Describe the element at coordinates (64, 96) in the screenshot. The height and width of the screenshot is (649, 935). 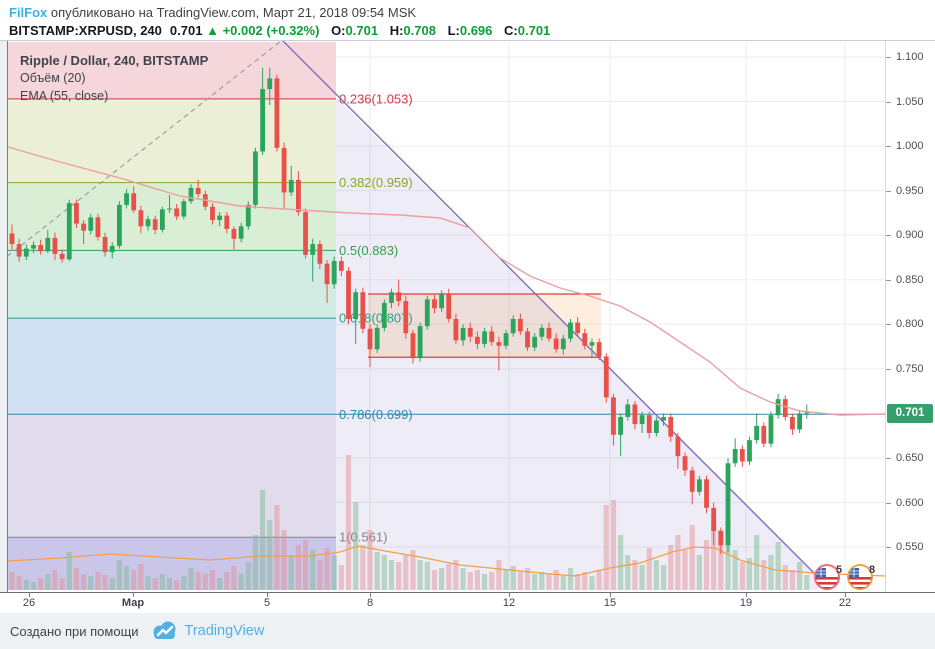
I see `legend-ema-indicator: EMA (55, close)` at that location.